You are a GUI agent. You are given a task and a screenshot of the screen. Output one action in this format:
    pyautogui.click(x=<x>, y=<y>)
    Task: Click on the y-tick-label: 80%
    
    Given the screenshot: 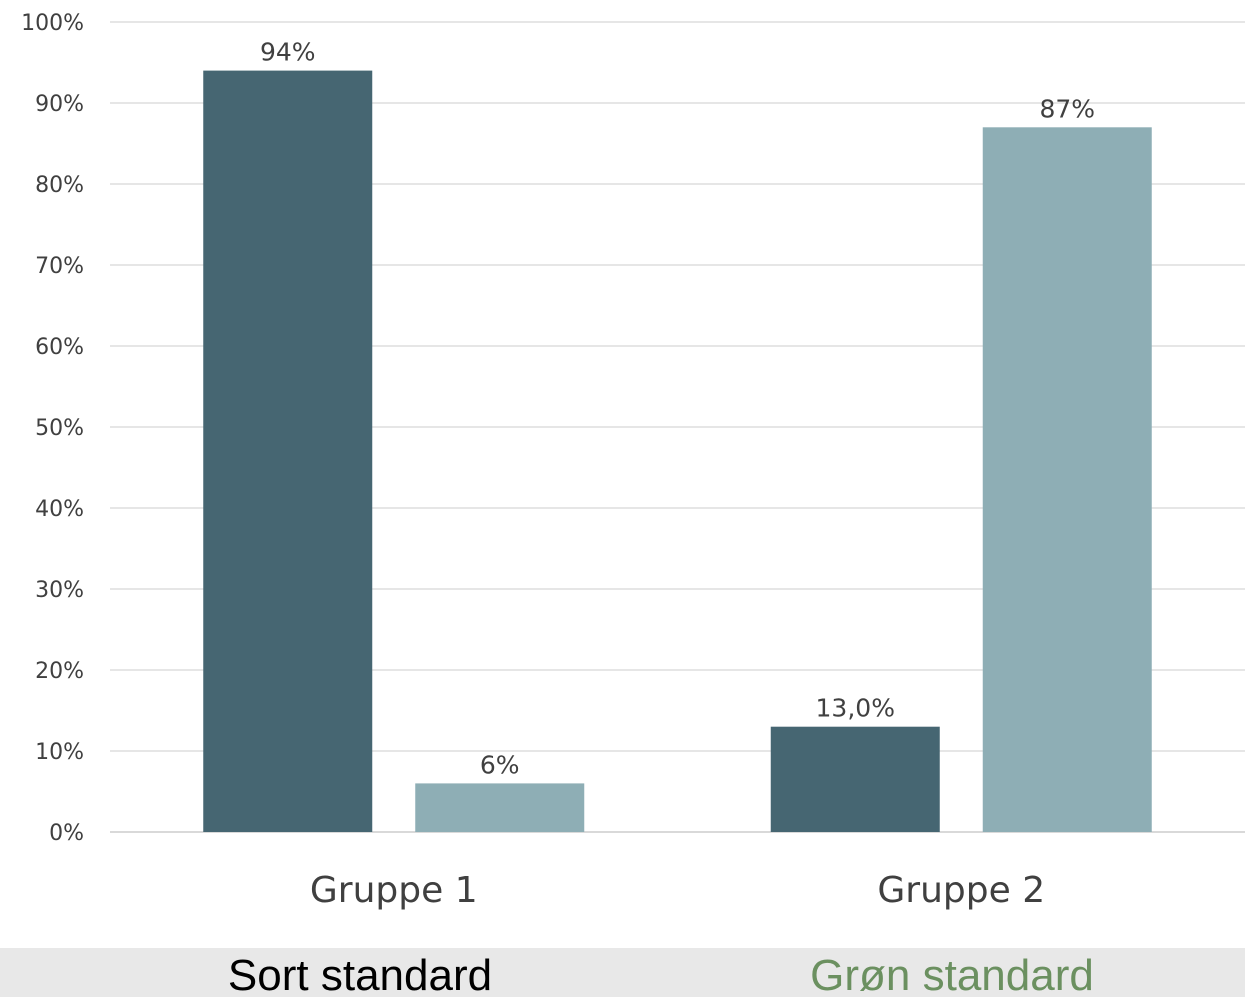 What is the action you would take?
    pyautogui.click(x=59, y=185)
    